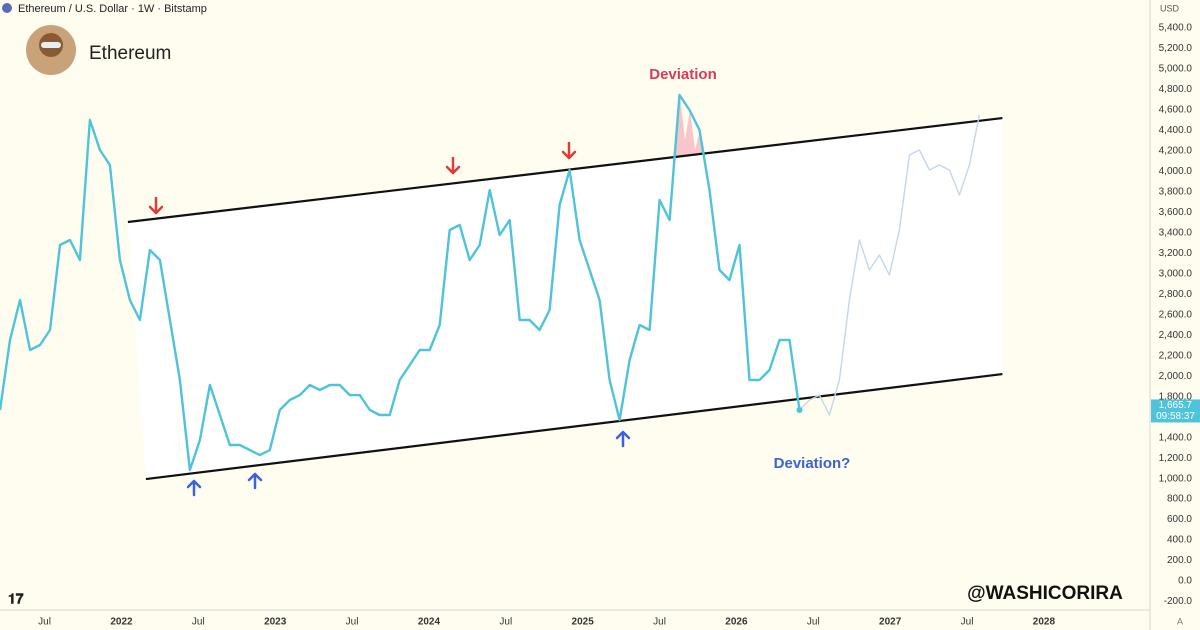 The width and height of the screenshot is (1200, 630). Describe the element at coordinates (1176, 253) in the screenshot. I see `y-tick-label: 3,200.0` at that location.